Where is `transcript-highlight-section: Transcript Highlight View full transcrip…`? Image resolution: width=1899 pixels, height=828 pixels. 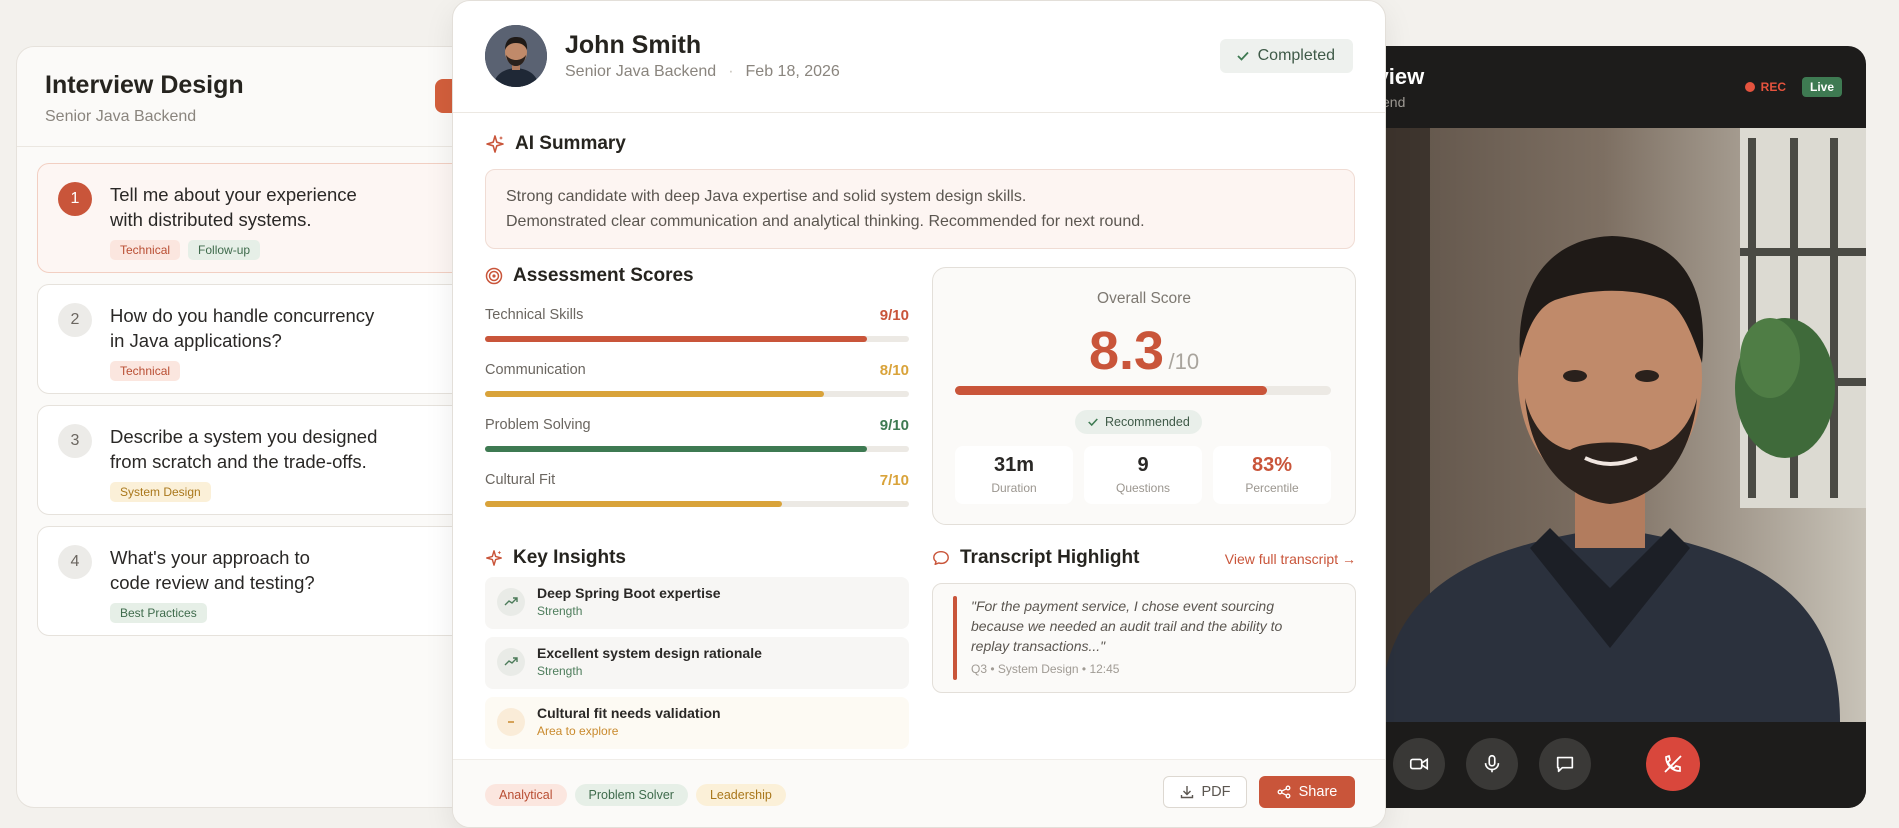 transcript-highlight-section: Transcript Highlight View full transcrip… is located at coordinates (1144, 620).